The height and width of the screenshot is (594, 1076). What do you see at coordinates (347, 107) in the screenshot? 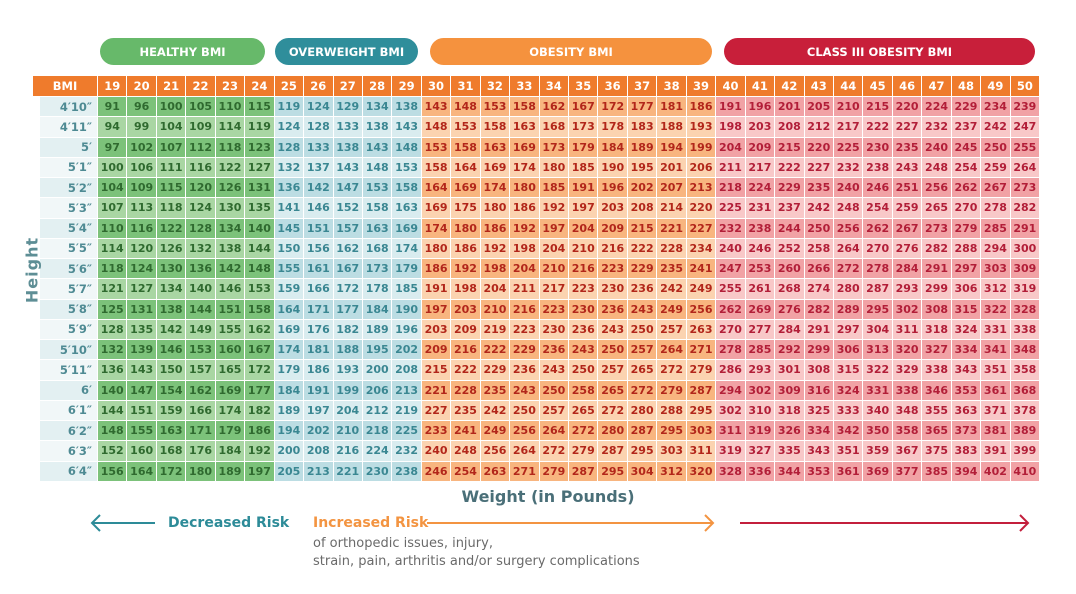
I see `weight-cell: 129` at bounding box center [347, 107].